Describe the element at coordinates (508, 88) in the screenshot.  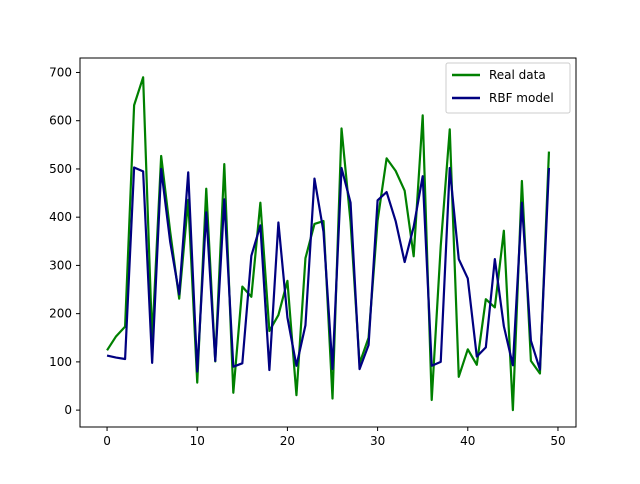
I see `legend: Real data RBF model` at that location.